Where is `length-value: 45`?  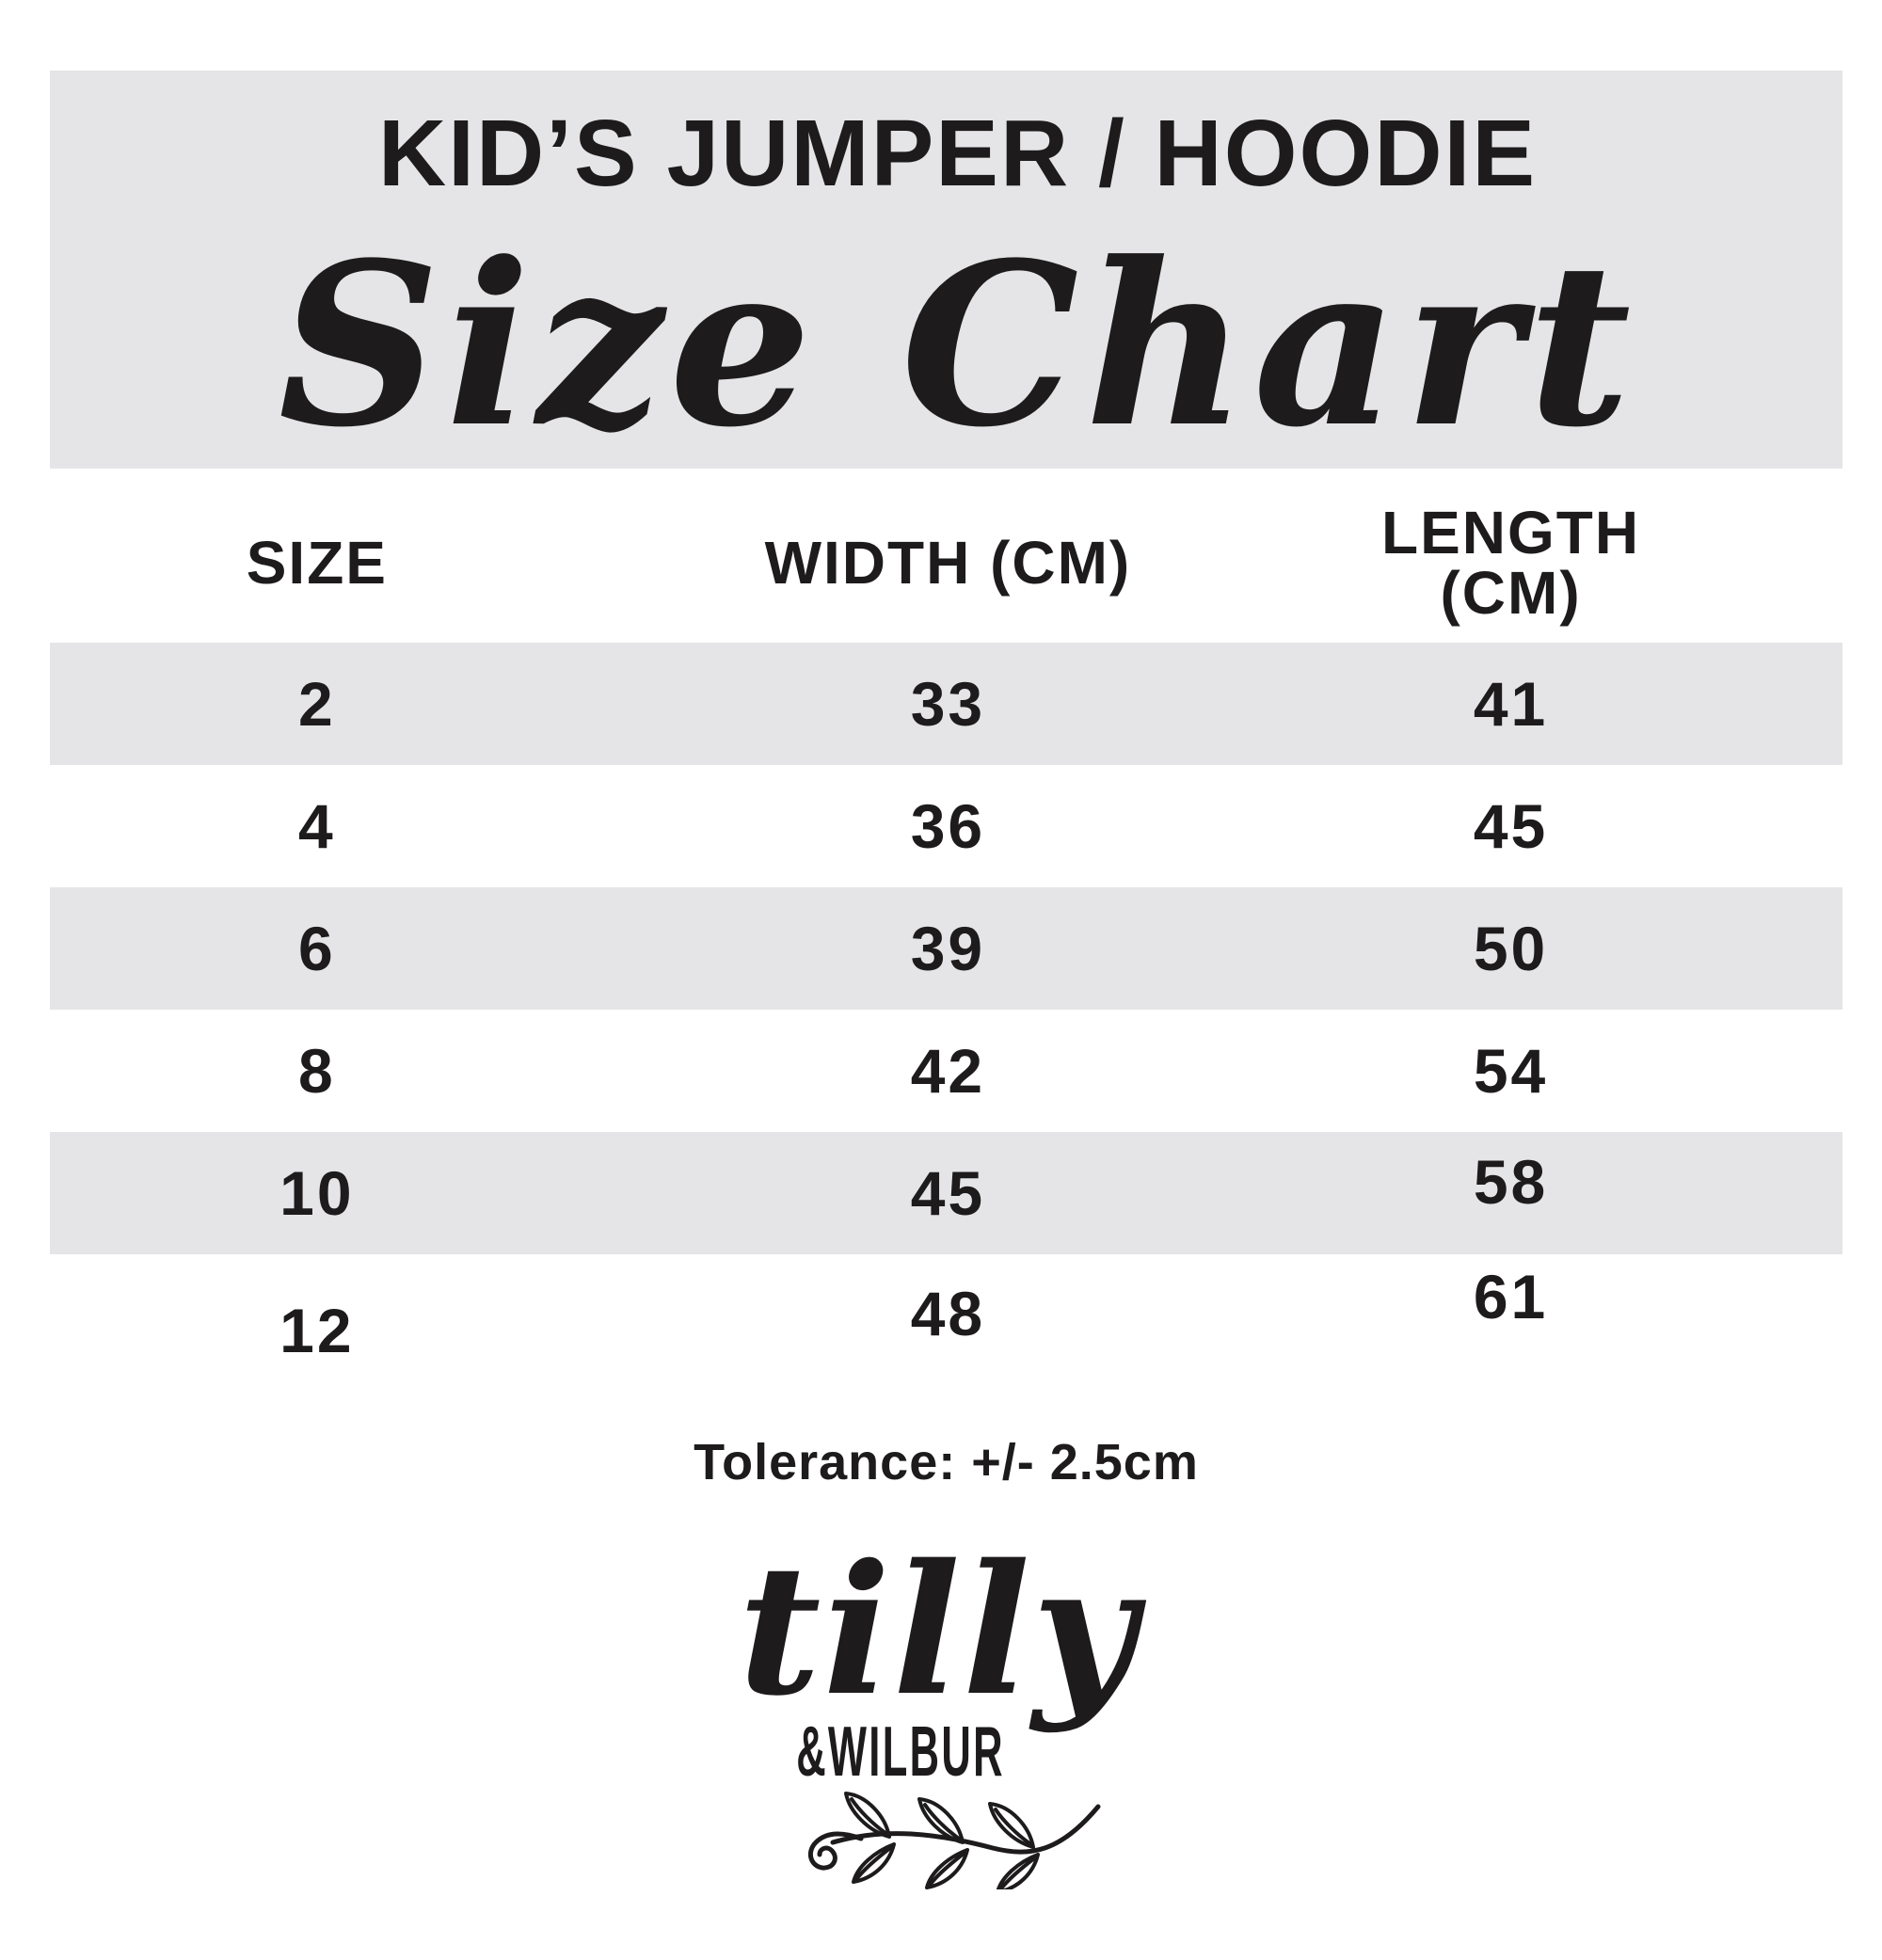
length-value: 45 is located at coordinates (1511, 826).